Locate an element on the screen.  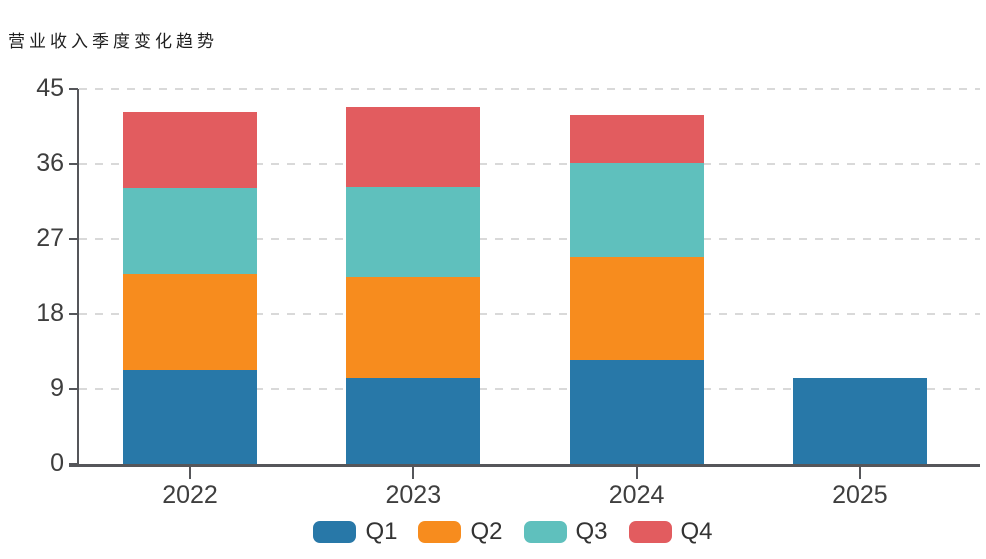
legend-swatch-q4 is located at coordinates (650, 532).